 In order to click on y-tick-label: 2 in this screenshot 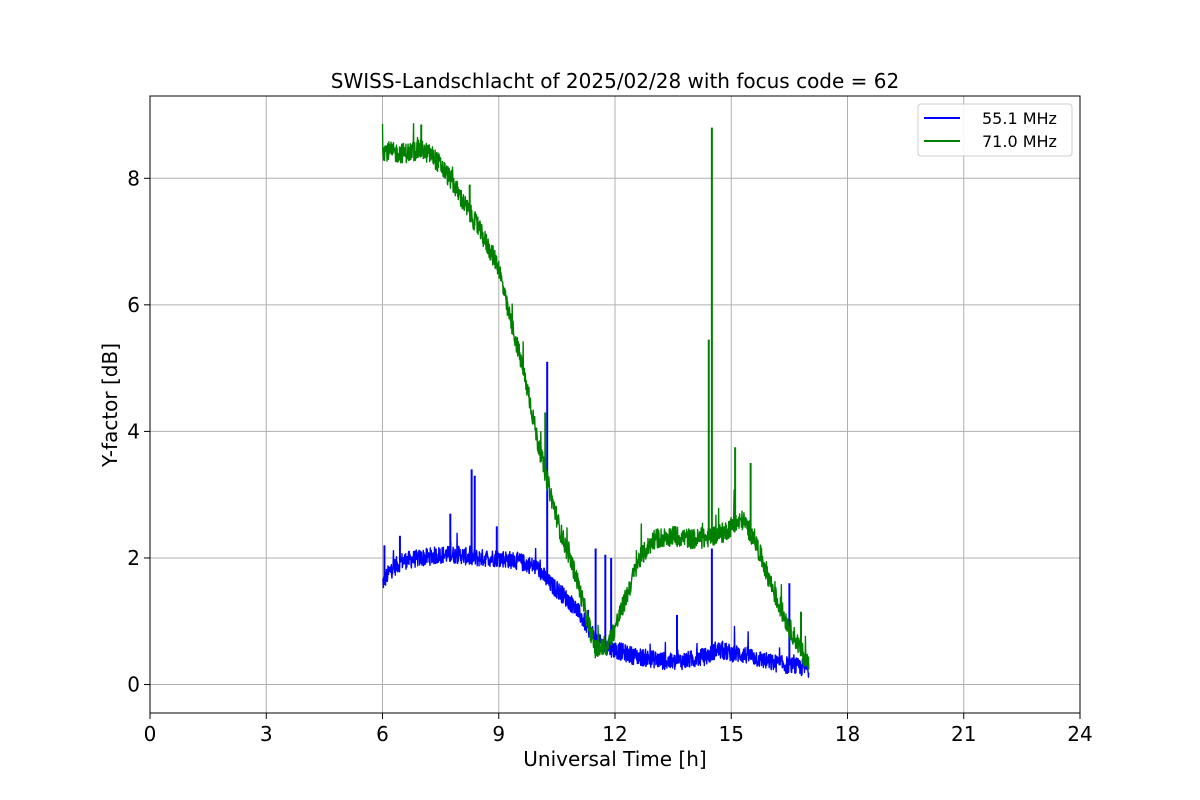, I will do `click(133, 558)`.